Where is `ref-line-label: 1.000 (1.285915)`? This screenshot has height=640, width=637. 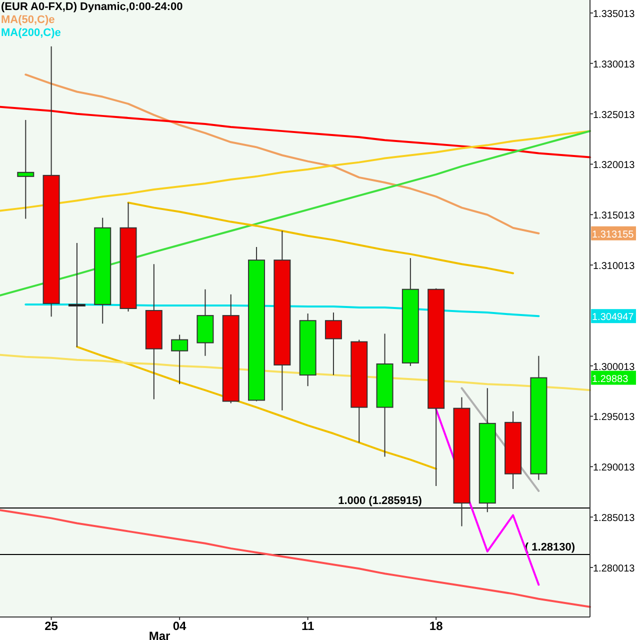
ref-line-label: 1.000 (1.285915) is located at coordinates (380, 500).